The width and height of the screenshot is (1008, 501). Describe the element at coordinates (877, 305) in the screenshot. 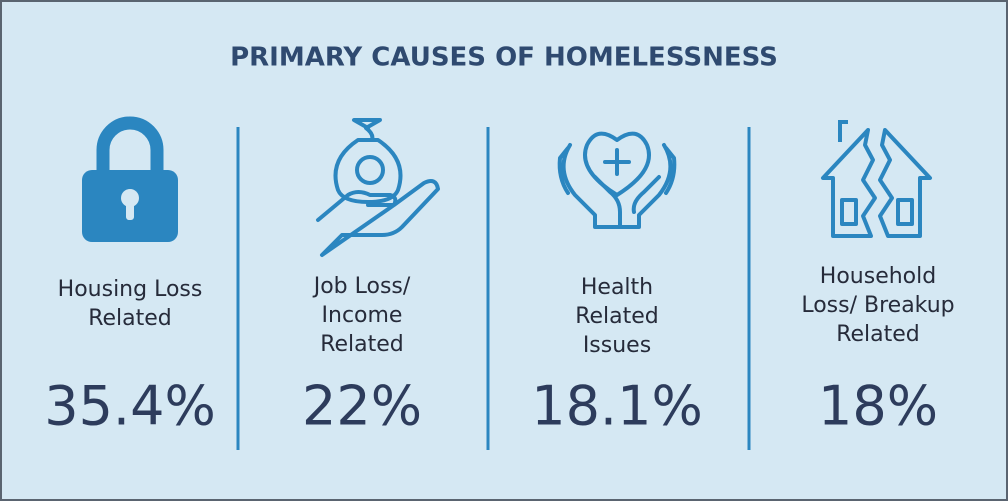

I see `item-label: Loss/ Breakup` at that location.